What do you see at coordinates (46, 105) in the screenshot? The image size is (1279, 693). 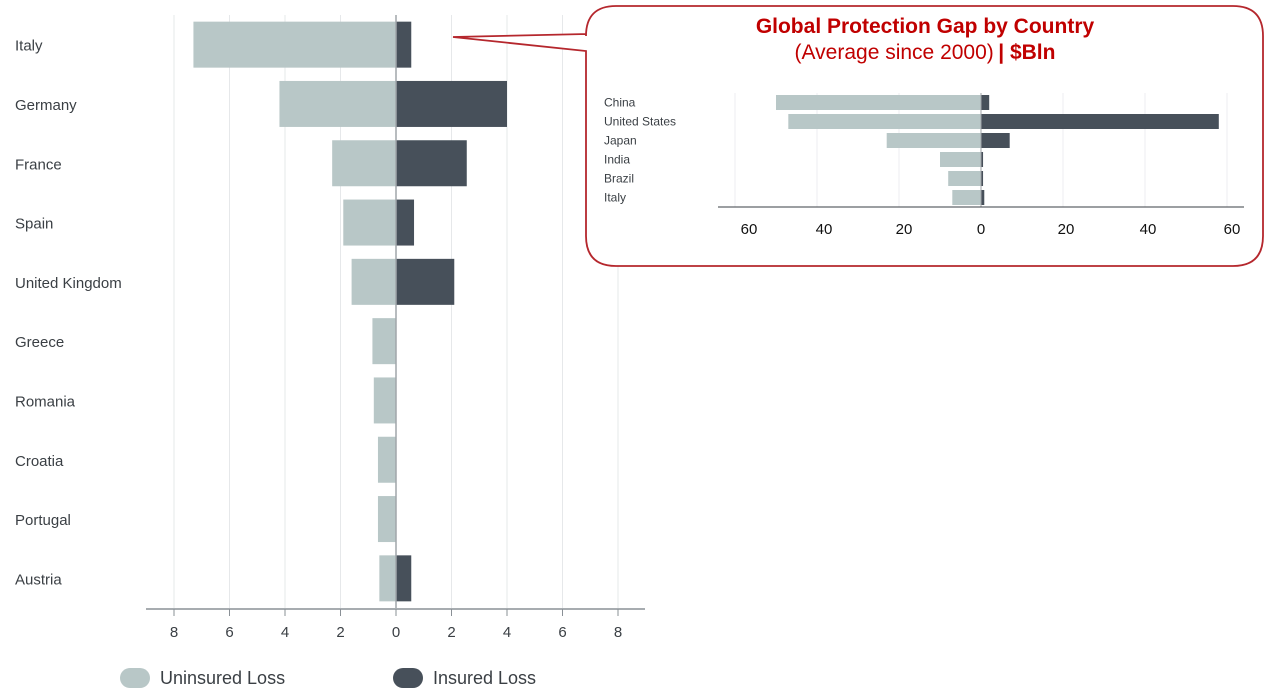 I see `category-label: Germany` at bounding box center [46, 105].